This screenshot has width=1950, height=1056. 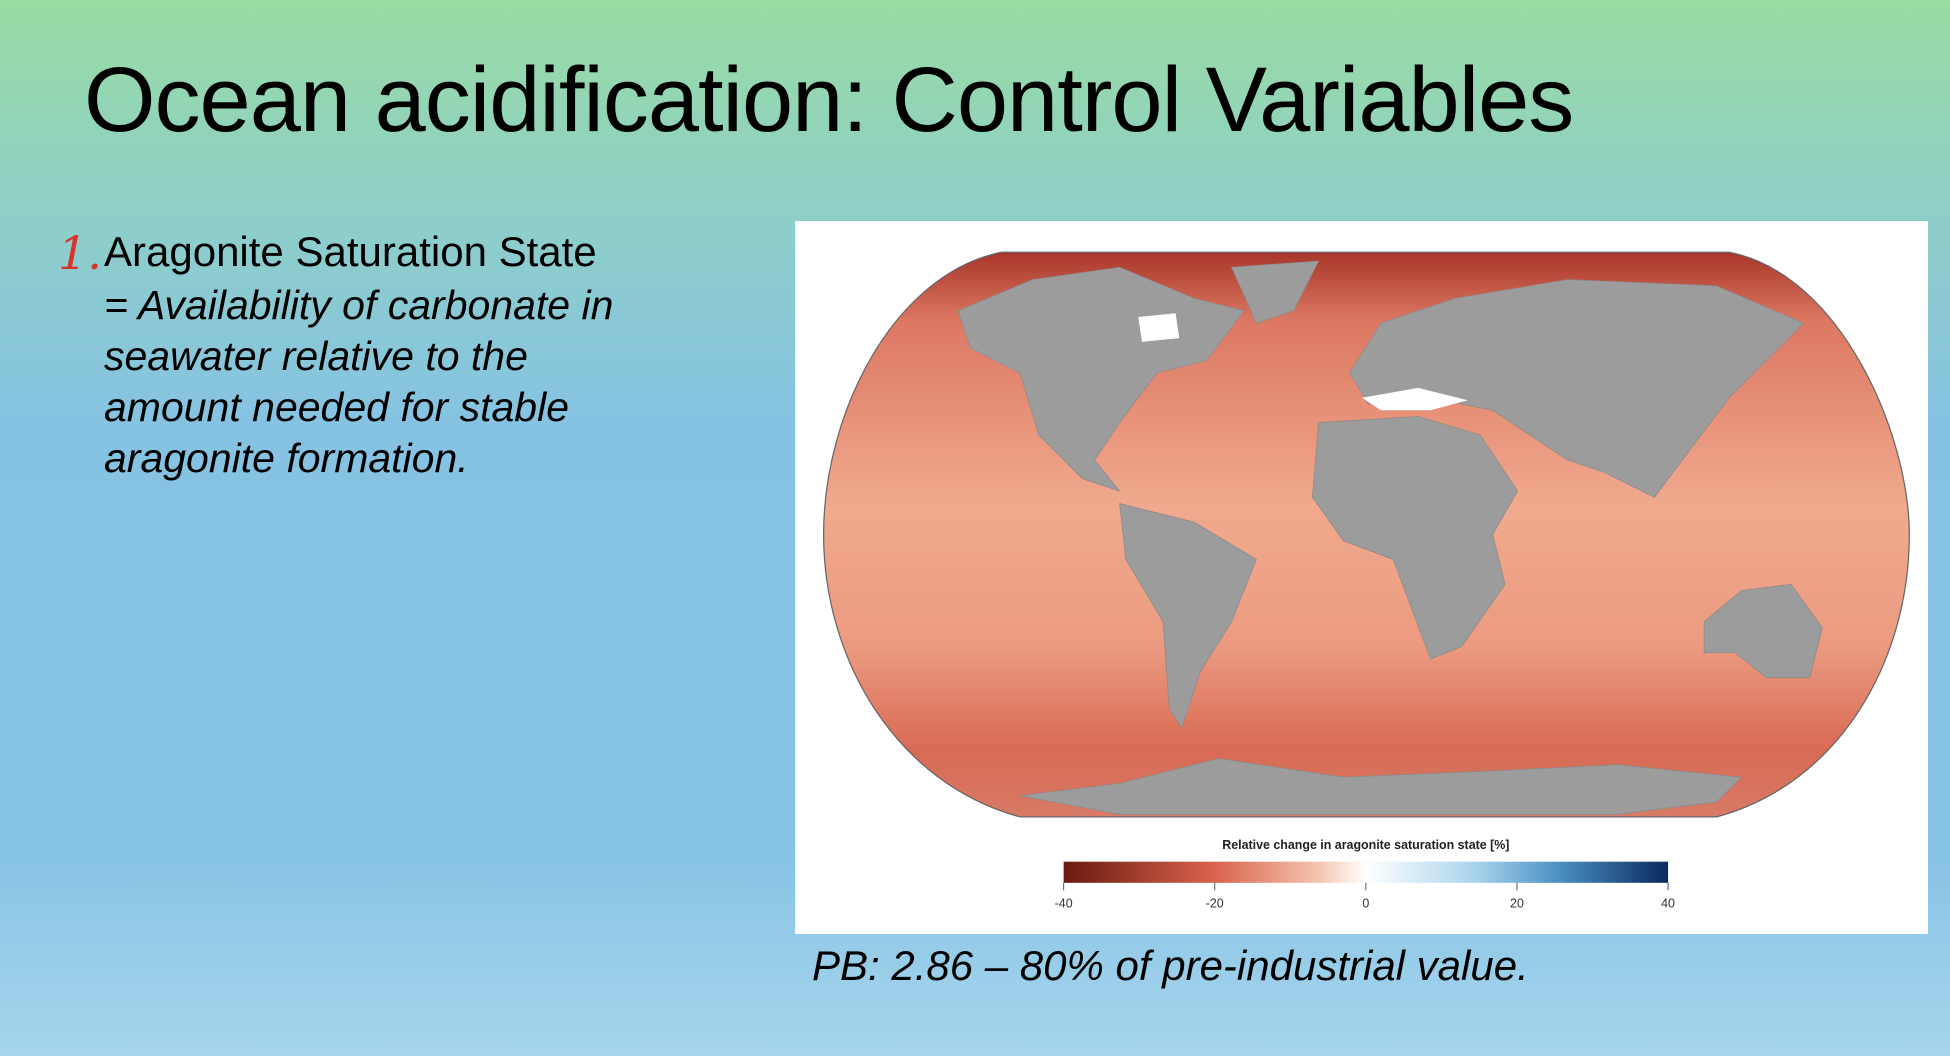 I want to click on colorbar-tick-label: 20, so click(x=1517, y=904).